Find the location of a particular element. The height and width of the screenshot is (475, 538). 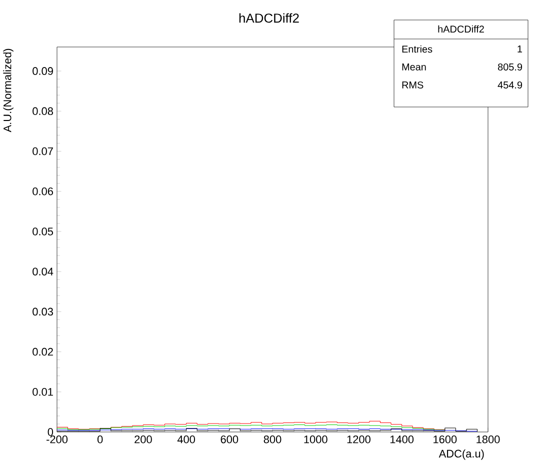

y-tick-label: 0.04 is located at coordinates (43, 272).